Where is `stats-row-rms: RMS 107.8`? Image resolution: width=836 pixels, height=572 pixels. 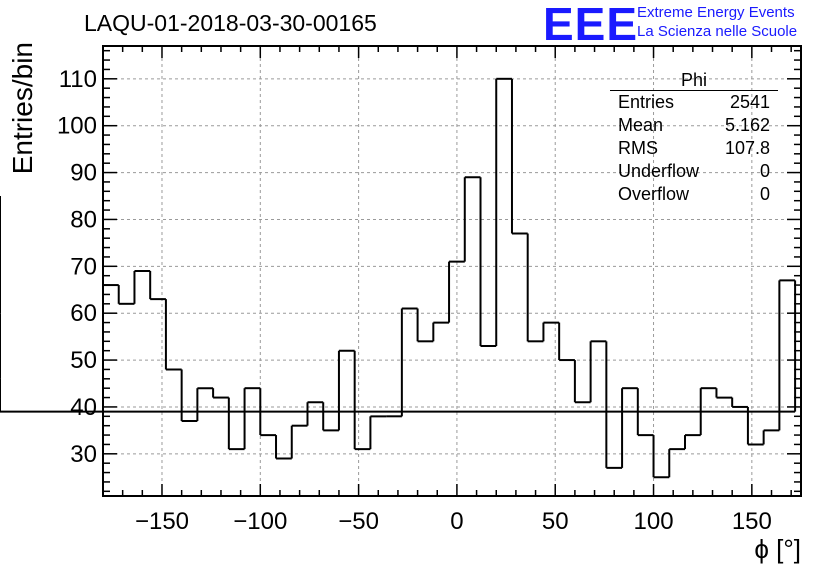 stats-row-rms: RMS 107.8 is located at coordinates (694, 148).